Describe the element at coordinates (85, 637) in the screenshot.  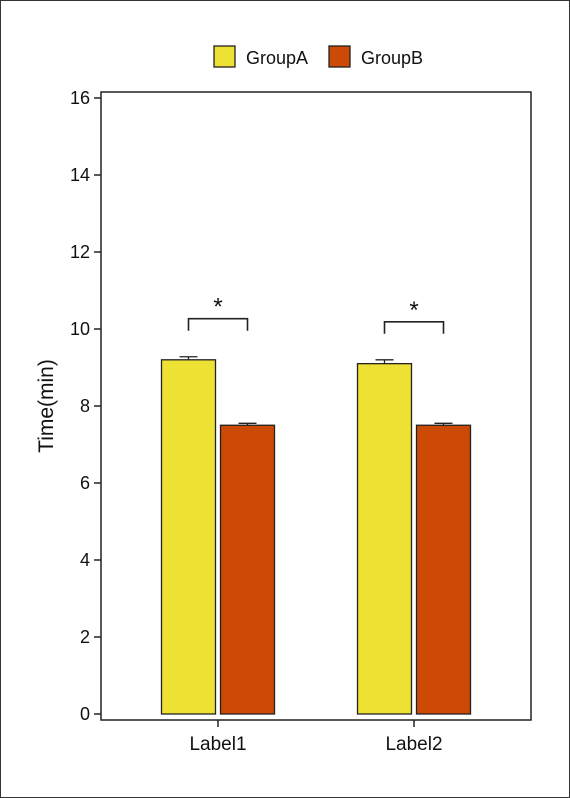
I see `y-tick-label: 2` at that location.